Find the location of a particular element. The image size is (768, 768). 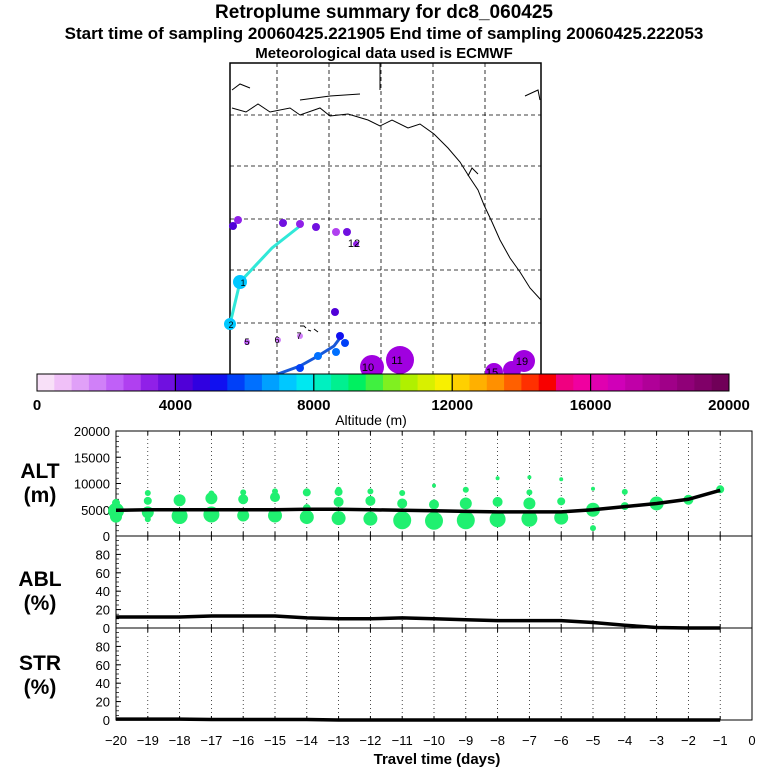

str-ytick-label: 40 is located at coordinates (103, 683).